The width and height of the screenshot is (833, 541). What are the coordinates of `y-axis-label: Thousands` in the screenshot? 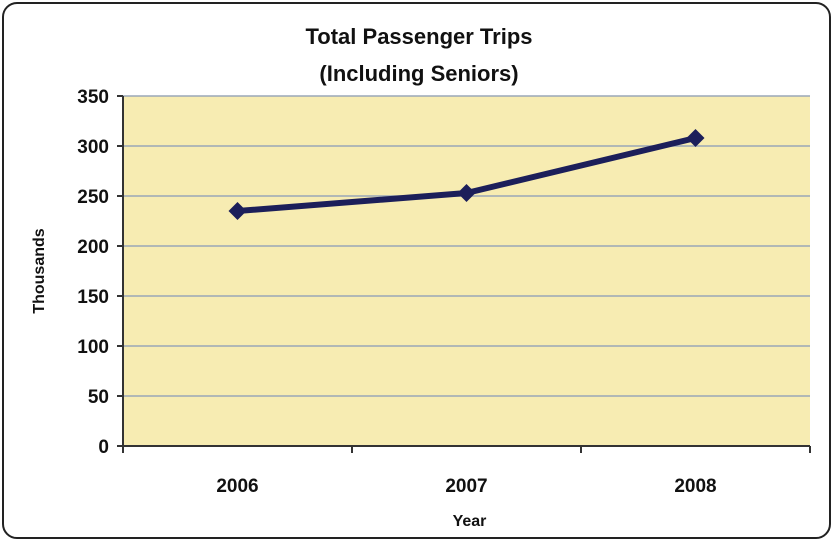 It's located at (39, 270).